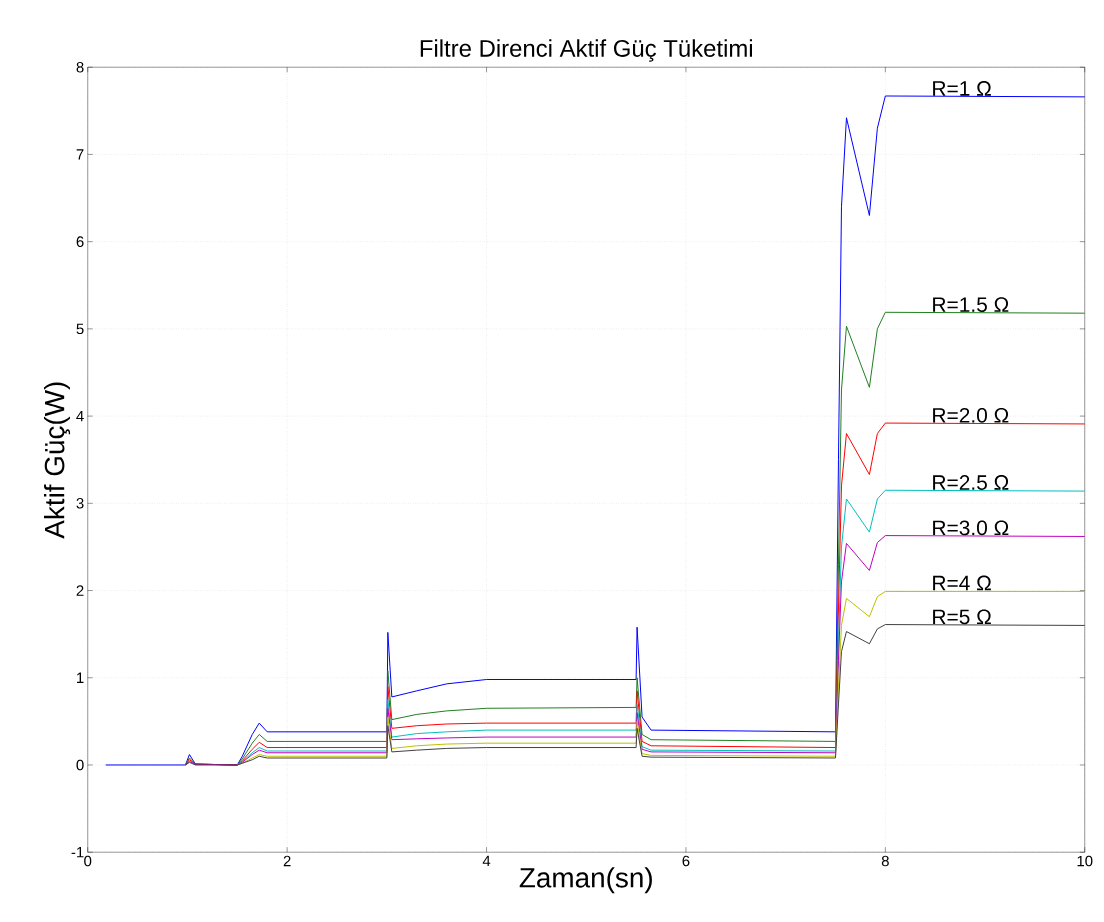 The width and height of the screenshot is (1104, 922). I want to click on chart-title: Filtre Direnci Aktif Güç Tüketimi, so click(586, 50).